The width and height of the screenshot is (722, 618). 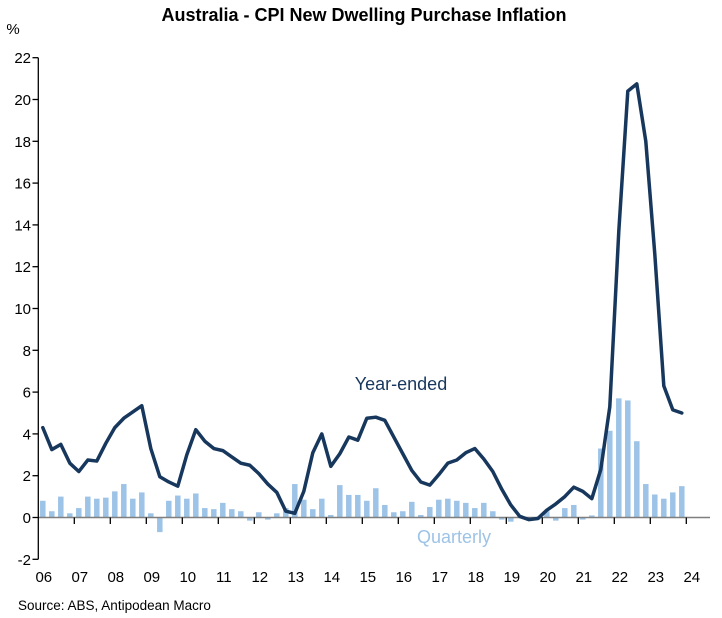 What do you see at coordinates (401, 384) in the screenshot?
I see `legend-year-ended-label: Year-ended` at bounding box center [401, 384].